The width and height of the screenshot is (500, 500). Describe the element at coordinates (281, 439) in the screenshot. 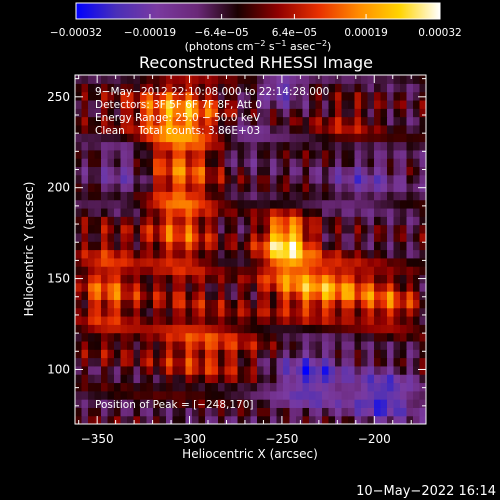

I see `x-tick-label: −250` at that location.